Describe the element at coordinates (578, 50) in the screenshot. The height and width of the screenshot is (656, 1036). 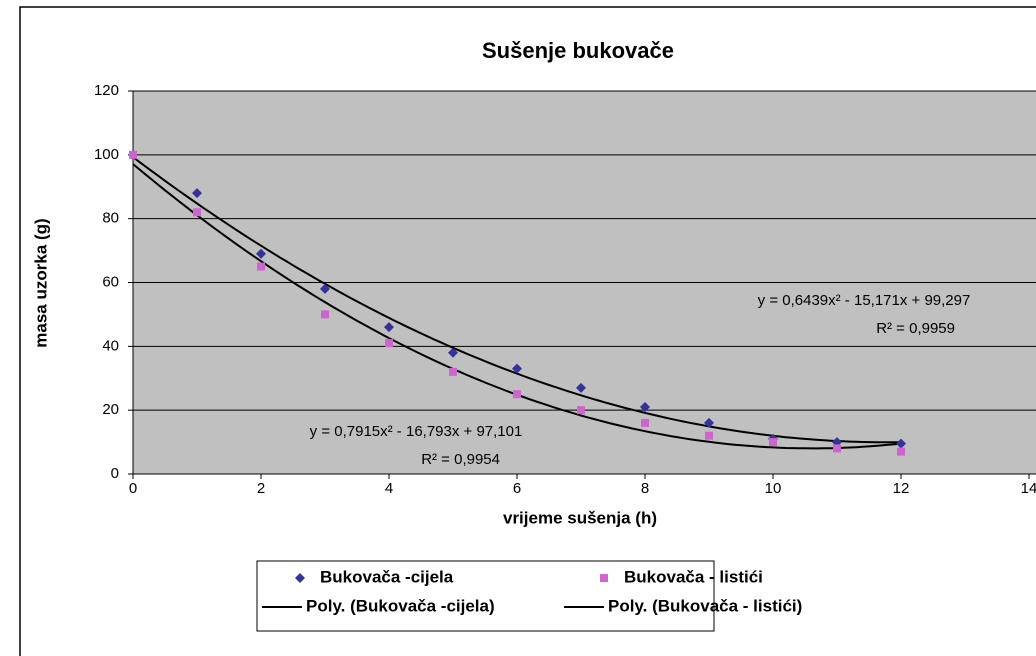
I see `chart-title: Sušenje bukovače` at that location.